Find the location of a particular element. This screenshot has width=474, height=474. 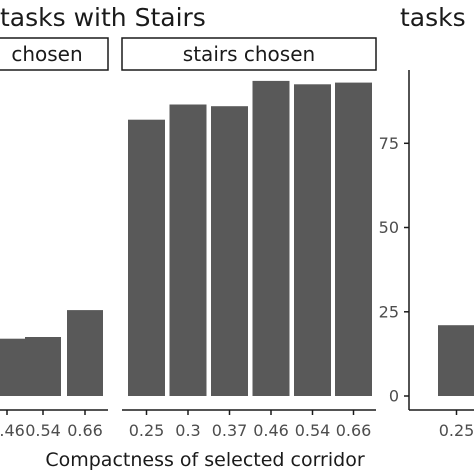

bar-stairs-chosen-0.54 is located at coordinates (312, 240).